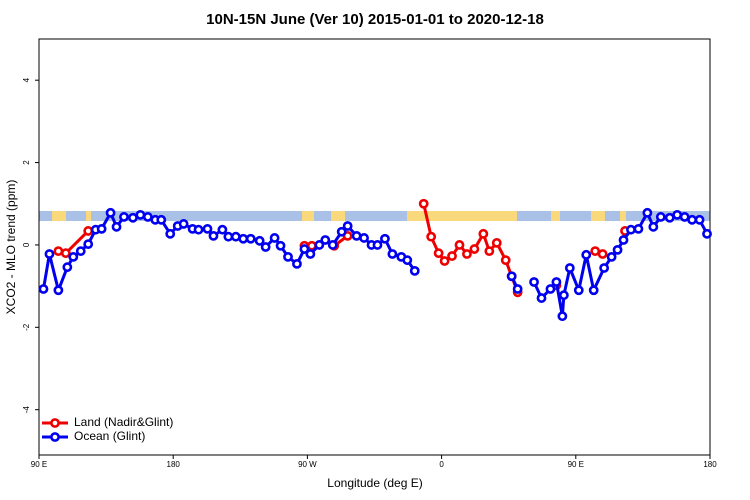 Image resolution: width=750 pixels, height=500 pixels. What do you see at coordinates (374, 216) in the screenshot?
I see `land-ocean-strip` at bounding box center [374, 216].